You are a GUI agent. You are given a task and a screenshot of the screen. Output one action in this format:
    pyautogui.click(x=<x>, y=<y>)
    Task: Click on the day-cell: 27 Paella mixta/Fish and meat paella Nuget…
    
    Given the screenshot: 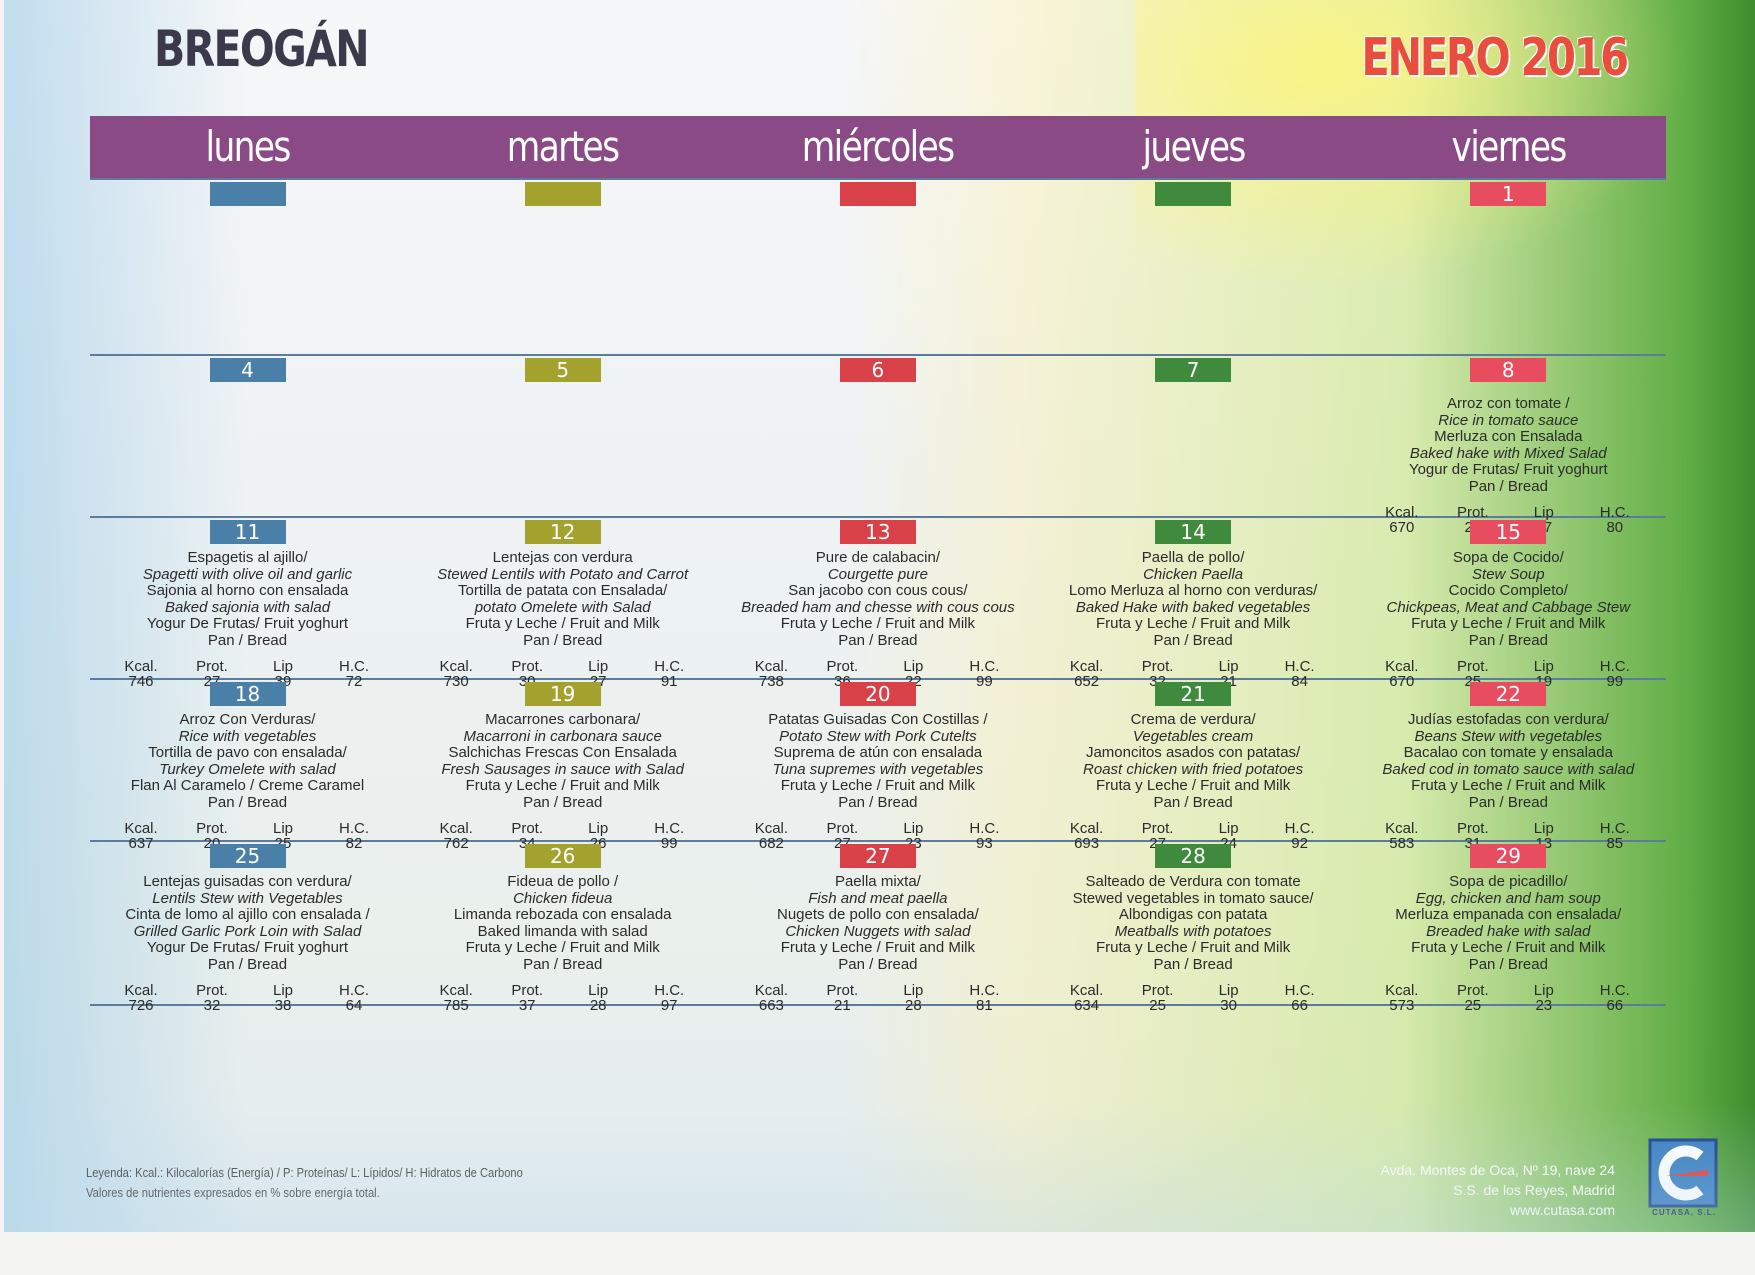 What is the action you would take?
    pyautogui.click(x=877, y=928)
    